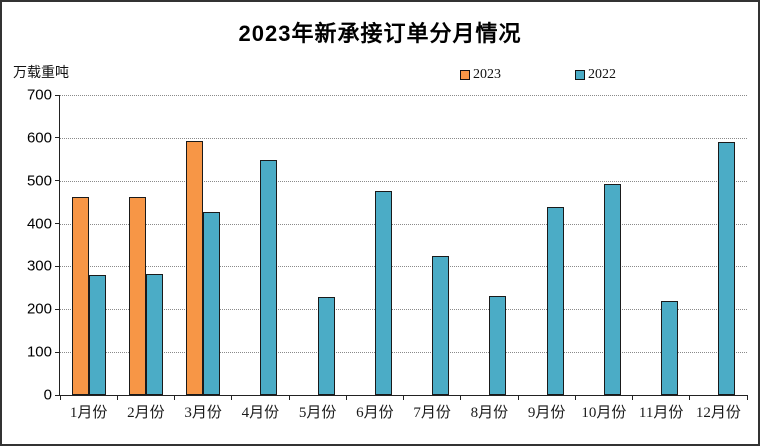 The width and height of the screenshot is (760, 446). I want to click on bar-2022-10月份, so click(612, 289).